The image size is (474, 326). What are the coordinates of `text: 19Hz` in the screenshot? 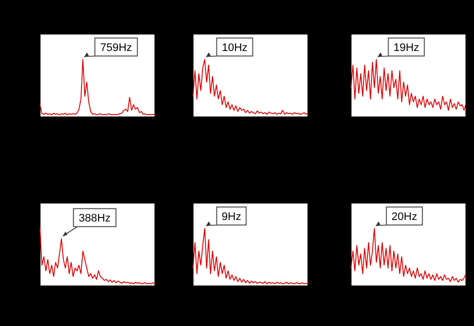 It's located at (406, 48).